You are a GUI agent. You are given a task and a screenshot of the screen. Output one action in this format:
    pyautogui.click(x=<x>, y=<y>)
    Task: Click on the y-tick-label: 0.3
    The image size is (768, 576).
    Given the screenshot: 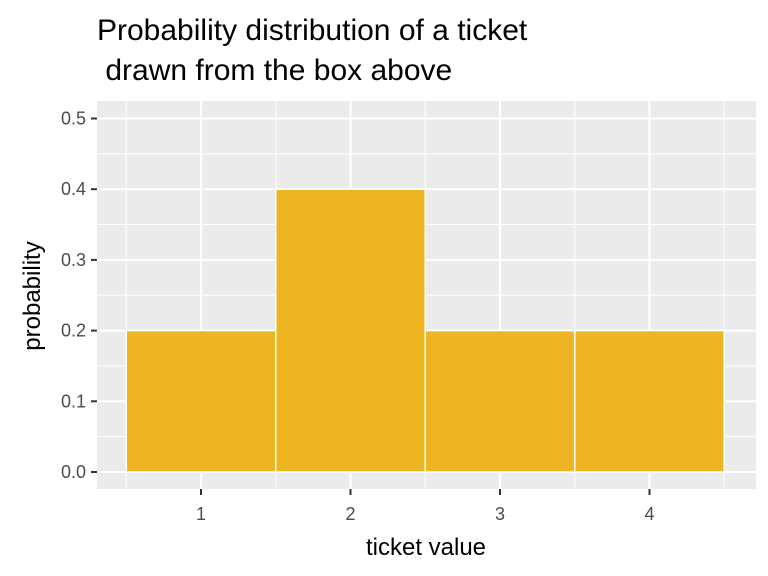 What is the action you would take?
    pyautogui.click(x=73, y=260)
    